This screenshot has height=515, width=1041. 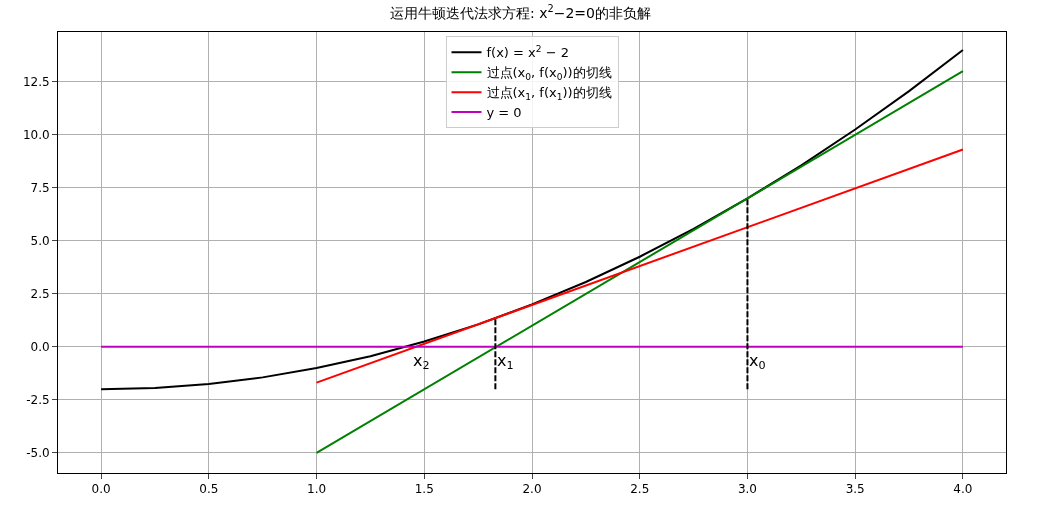 What do you see at coordinates (757, 362) in the screenshot?
I see `annotation: x$_{0}$` at bounding box center [757, 362].